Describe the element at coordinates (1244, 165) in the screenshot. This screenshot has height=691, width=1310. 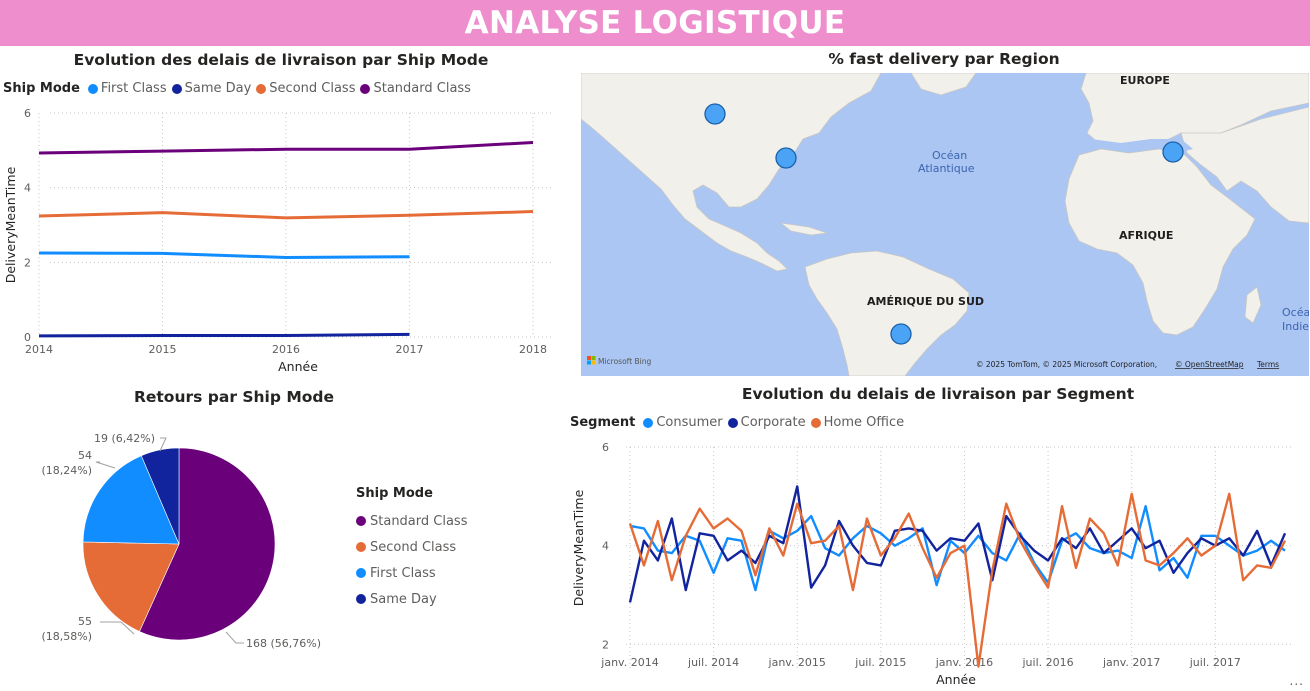
I see `middle-east-land` at that location.